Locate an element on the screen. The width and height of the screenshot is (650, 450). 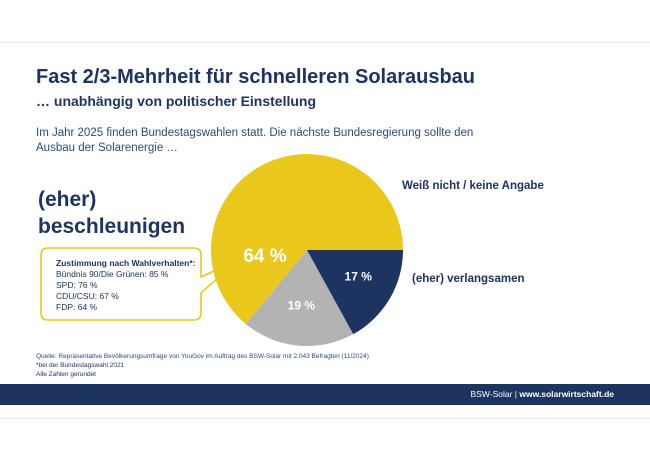
footer-brand: BSW-Solar is located at coordinates (491, 394).